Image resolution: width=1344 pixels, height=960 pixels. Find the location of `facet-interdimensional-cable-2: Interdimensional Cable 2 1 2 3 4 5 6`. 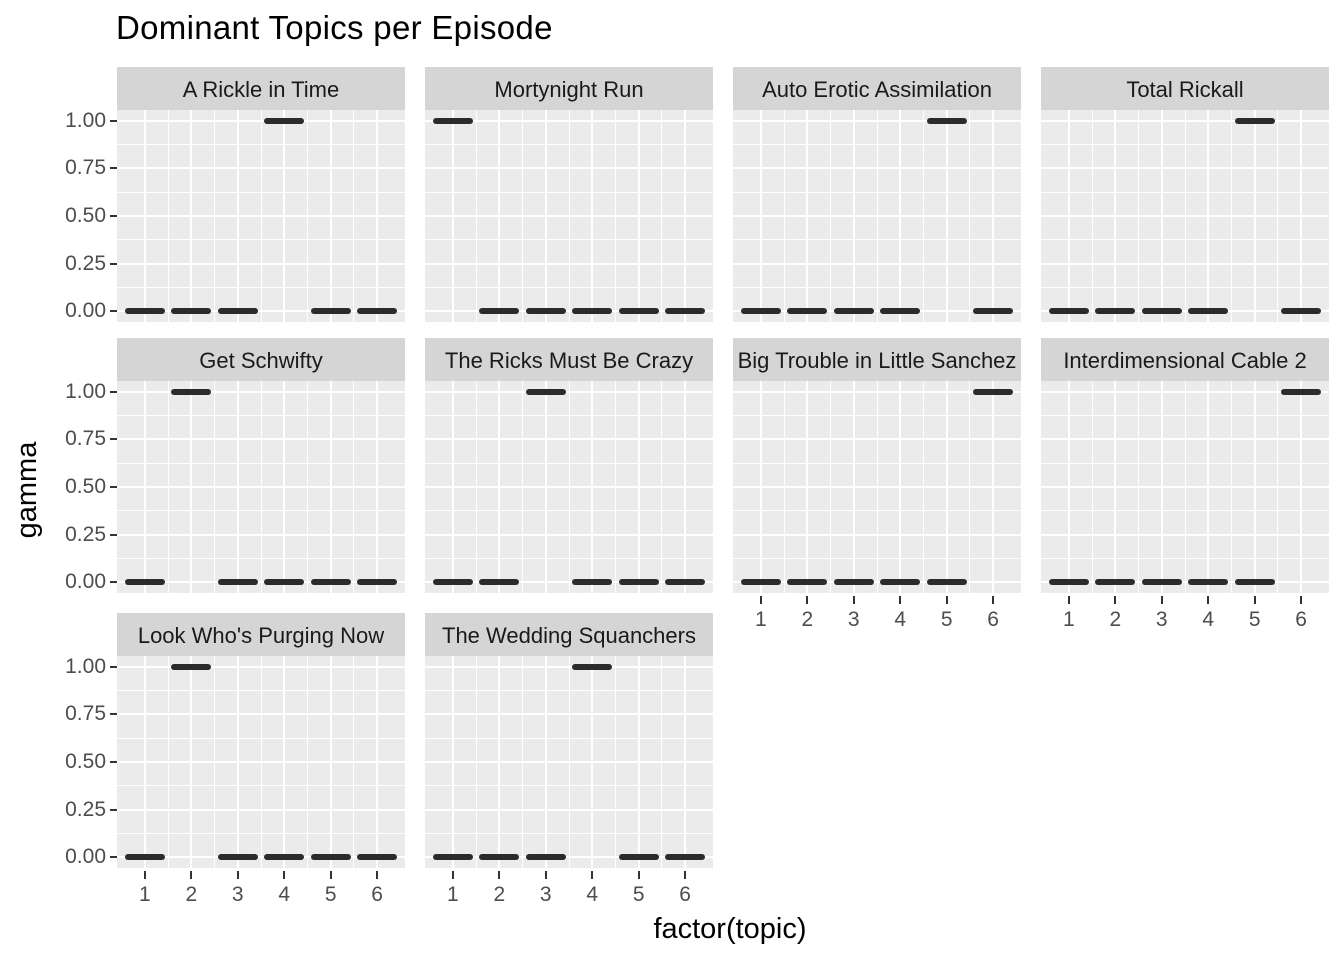

facet-interdimensional-cable-2: Interdimensional Cable 2 1 2 3 4 5 6 is located at coordinates (1185, 495).